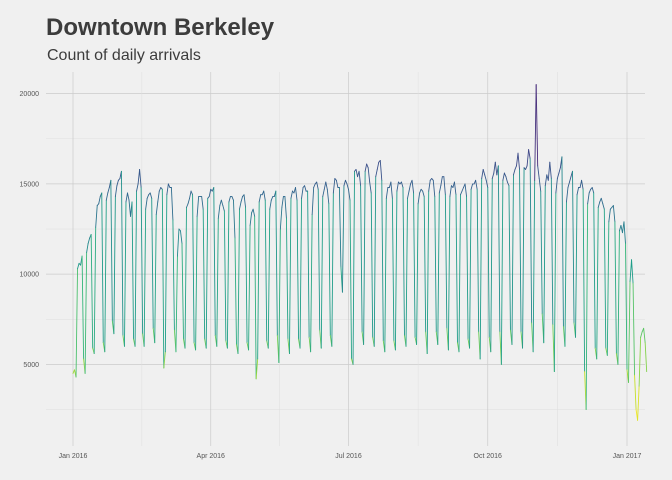  I want to click on x-axis-tick-labels: Jan 2016 Apr 2016 Jul 2016 Oct 2016 Jan 2017, so click(350, 456).